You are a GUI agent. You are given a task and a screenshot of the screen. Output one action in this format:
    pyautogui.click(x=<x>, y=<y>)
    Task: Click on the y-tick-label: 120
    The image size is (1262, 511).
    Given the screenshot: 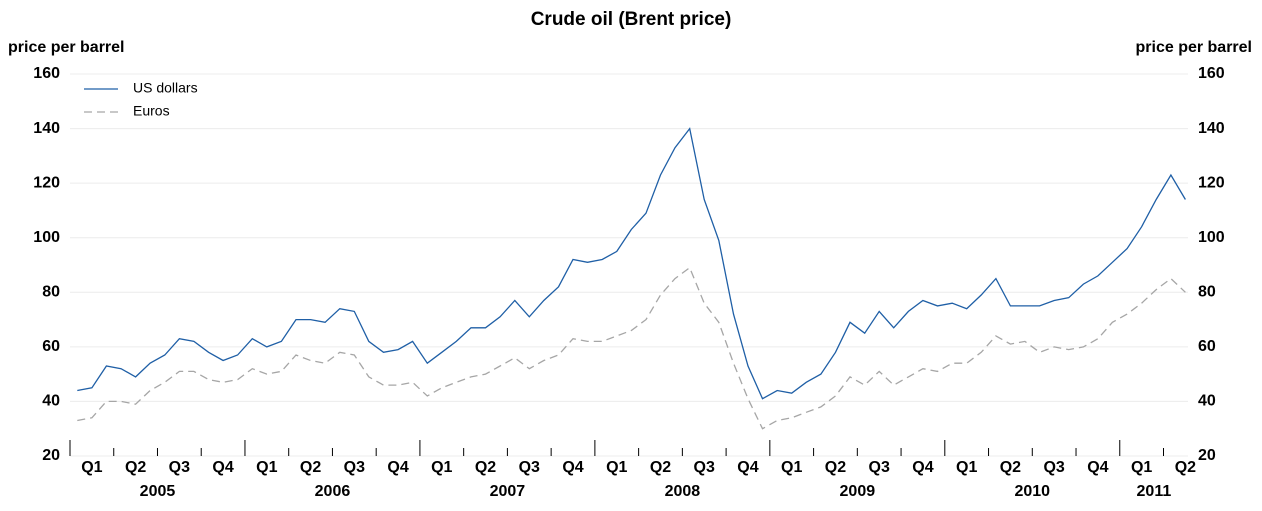 What is the action you would take?
    pyautogui.click(x=46, y=182)
    